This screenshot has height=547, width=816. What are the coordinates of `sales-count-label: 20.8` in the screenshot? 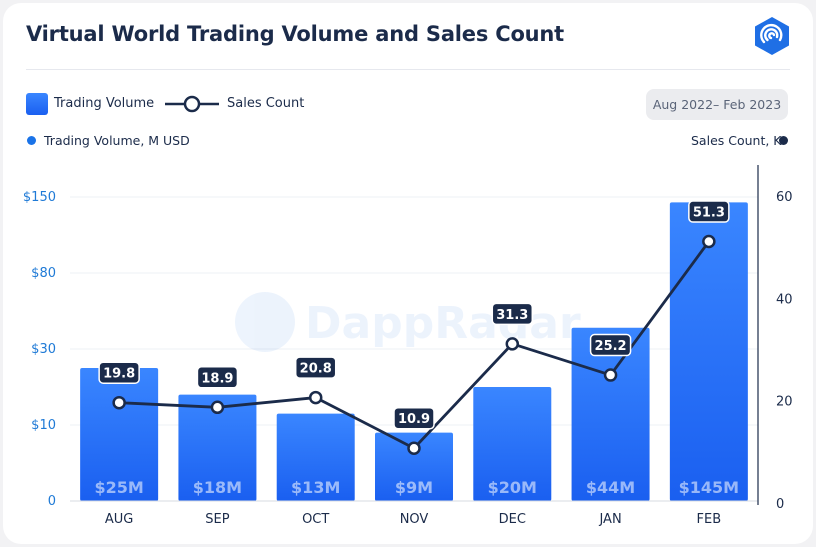 It's located at (316, 369).